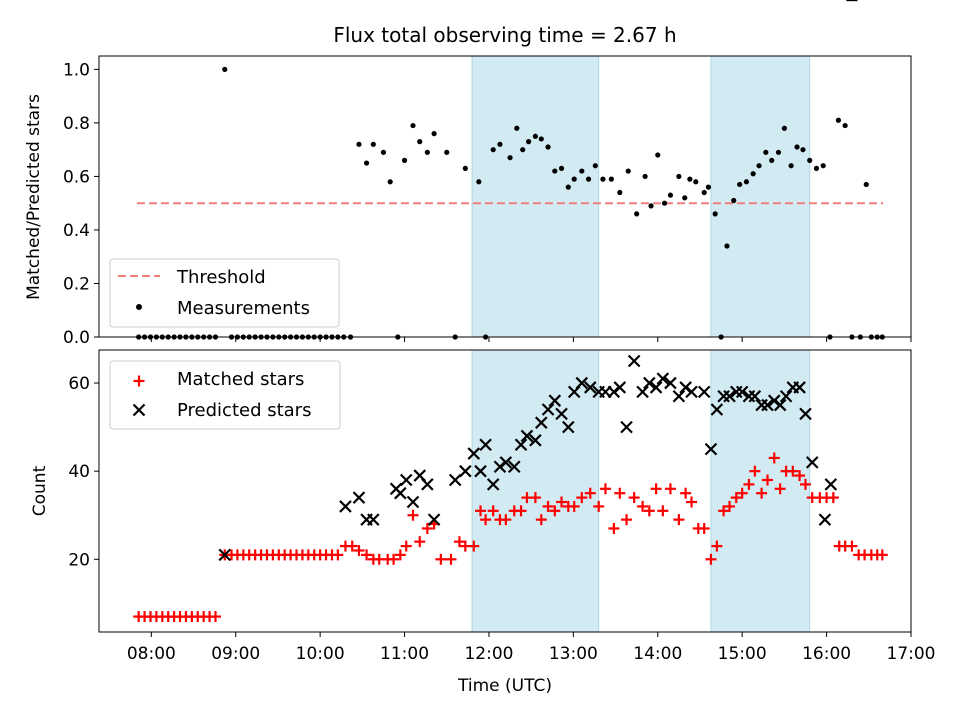  I want to click on legend-predicted-marker, so click(139, 410).